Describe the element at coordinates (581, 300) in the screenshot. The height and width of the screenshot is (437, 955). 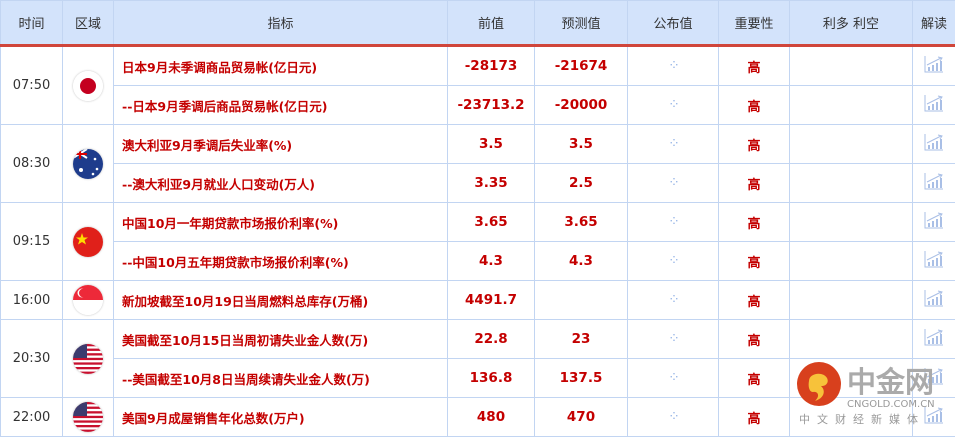
I see `forecast-value` at that location.